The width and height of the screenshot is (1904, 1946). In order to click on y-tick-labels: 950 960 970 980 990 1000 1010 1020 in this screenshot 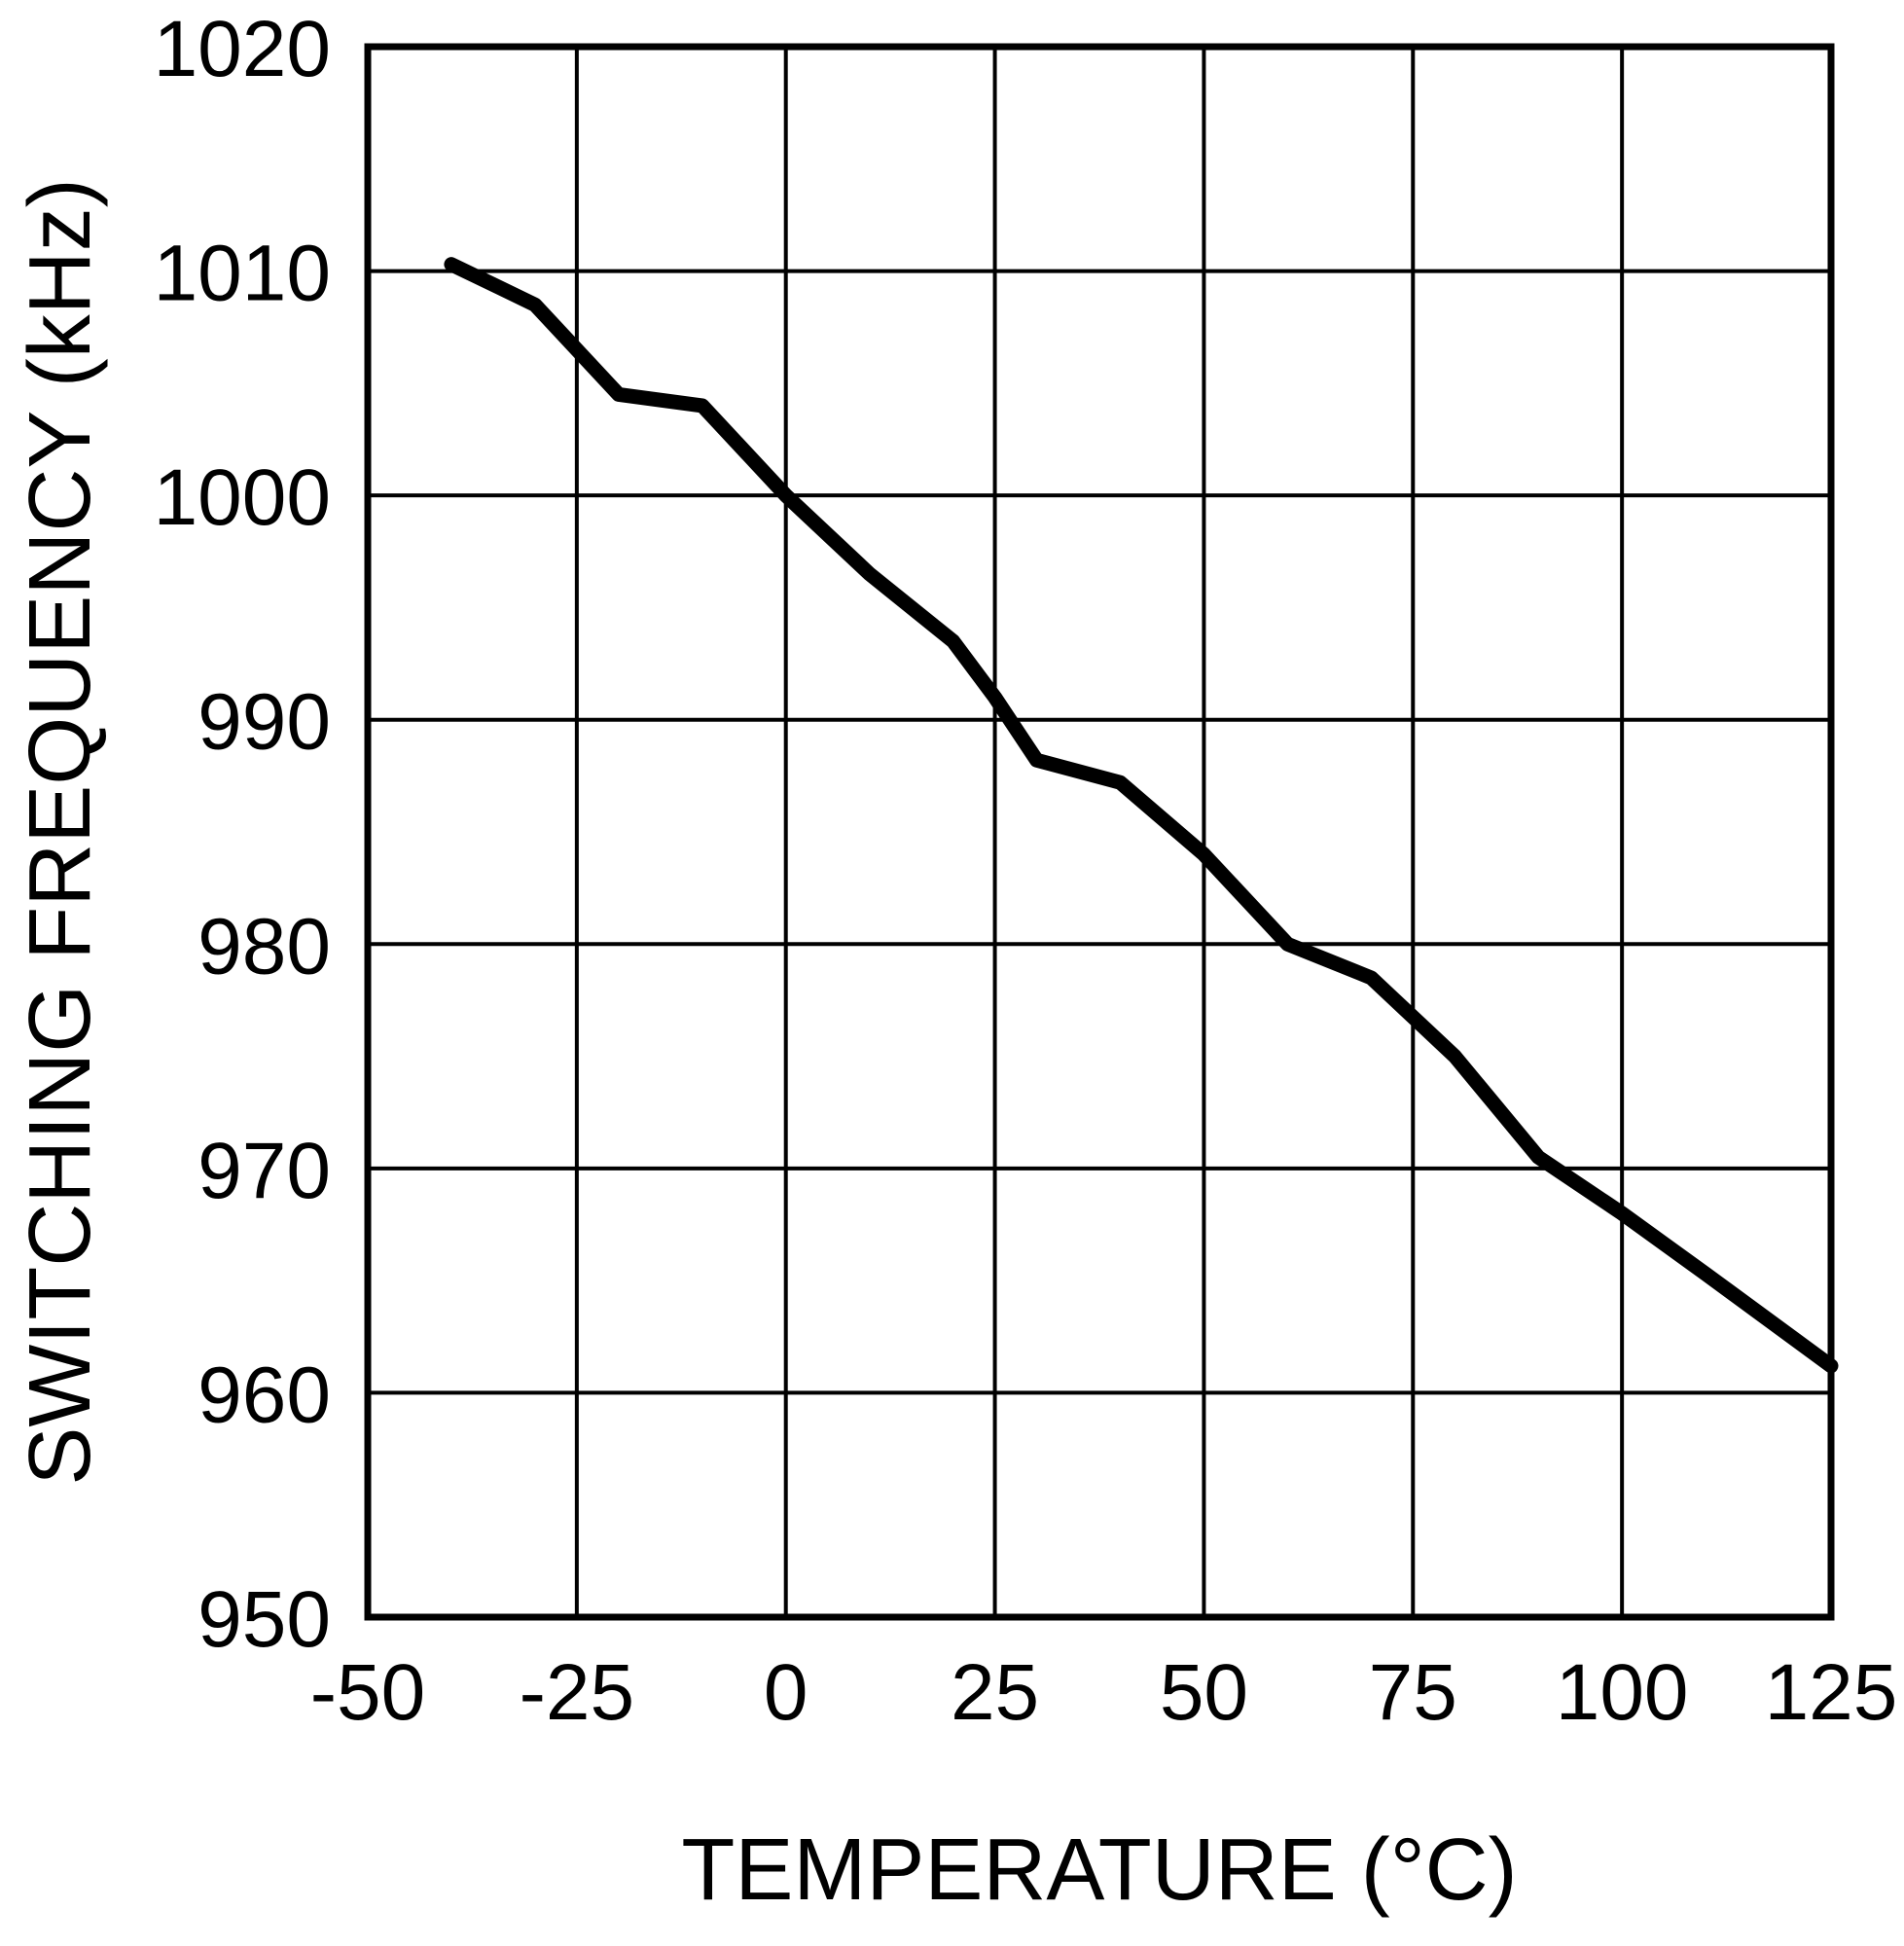, I will do `click(242, 834)`.